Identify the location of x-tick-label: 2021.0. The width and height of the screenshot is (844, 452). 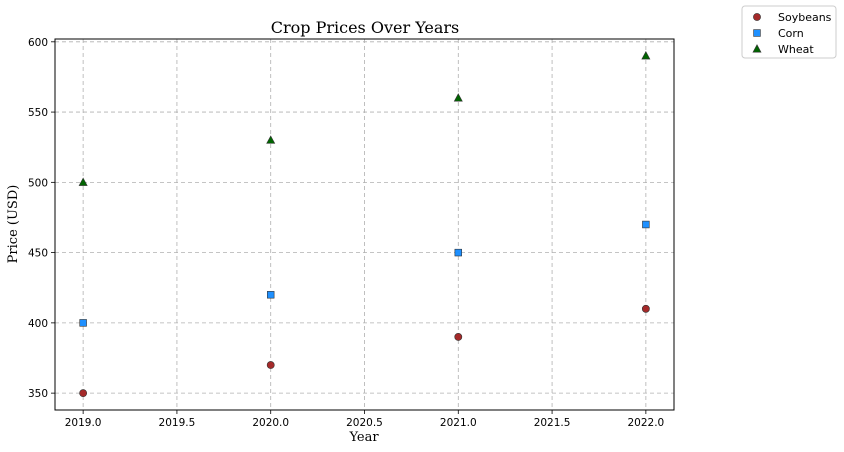
(458, 423).